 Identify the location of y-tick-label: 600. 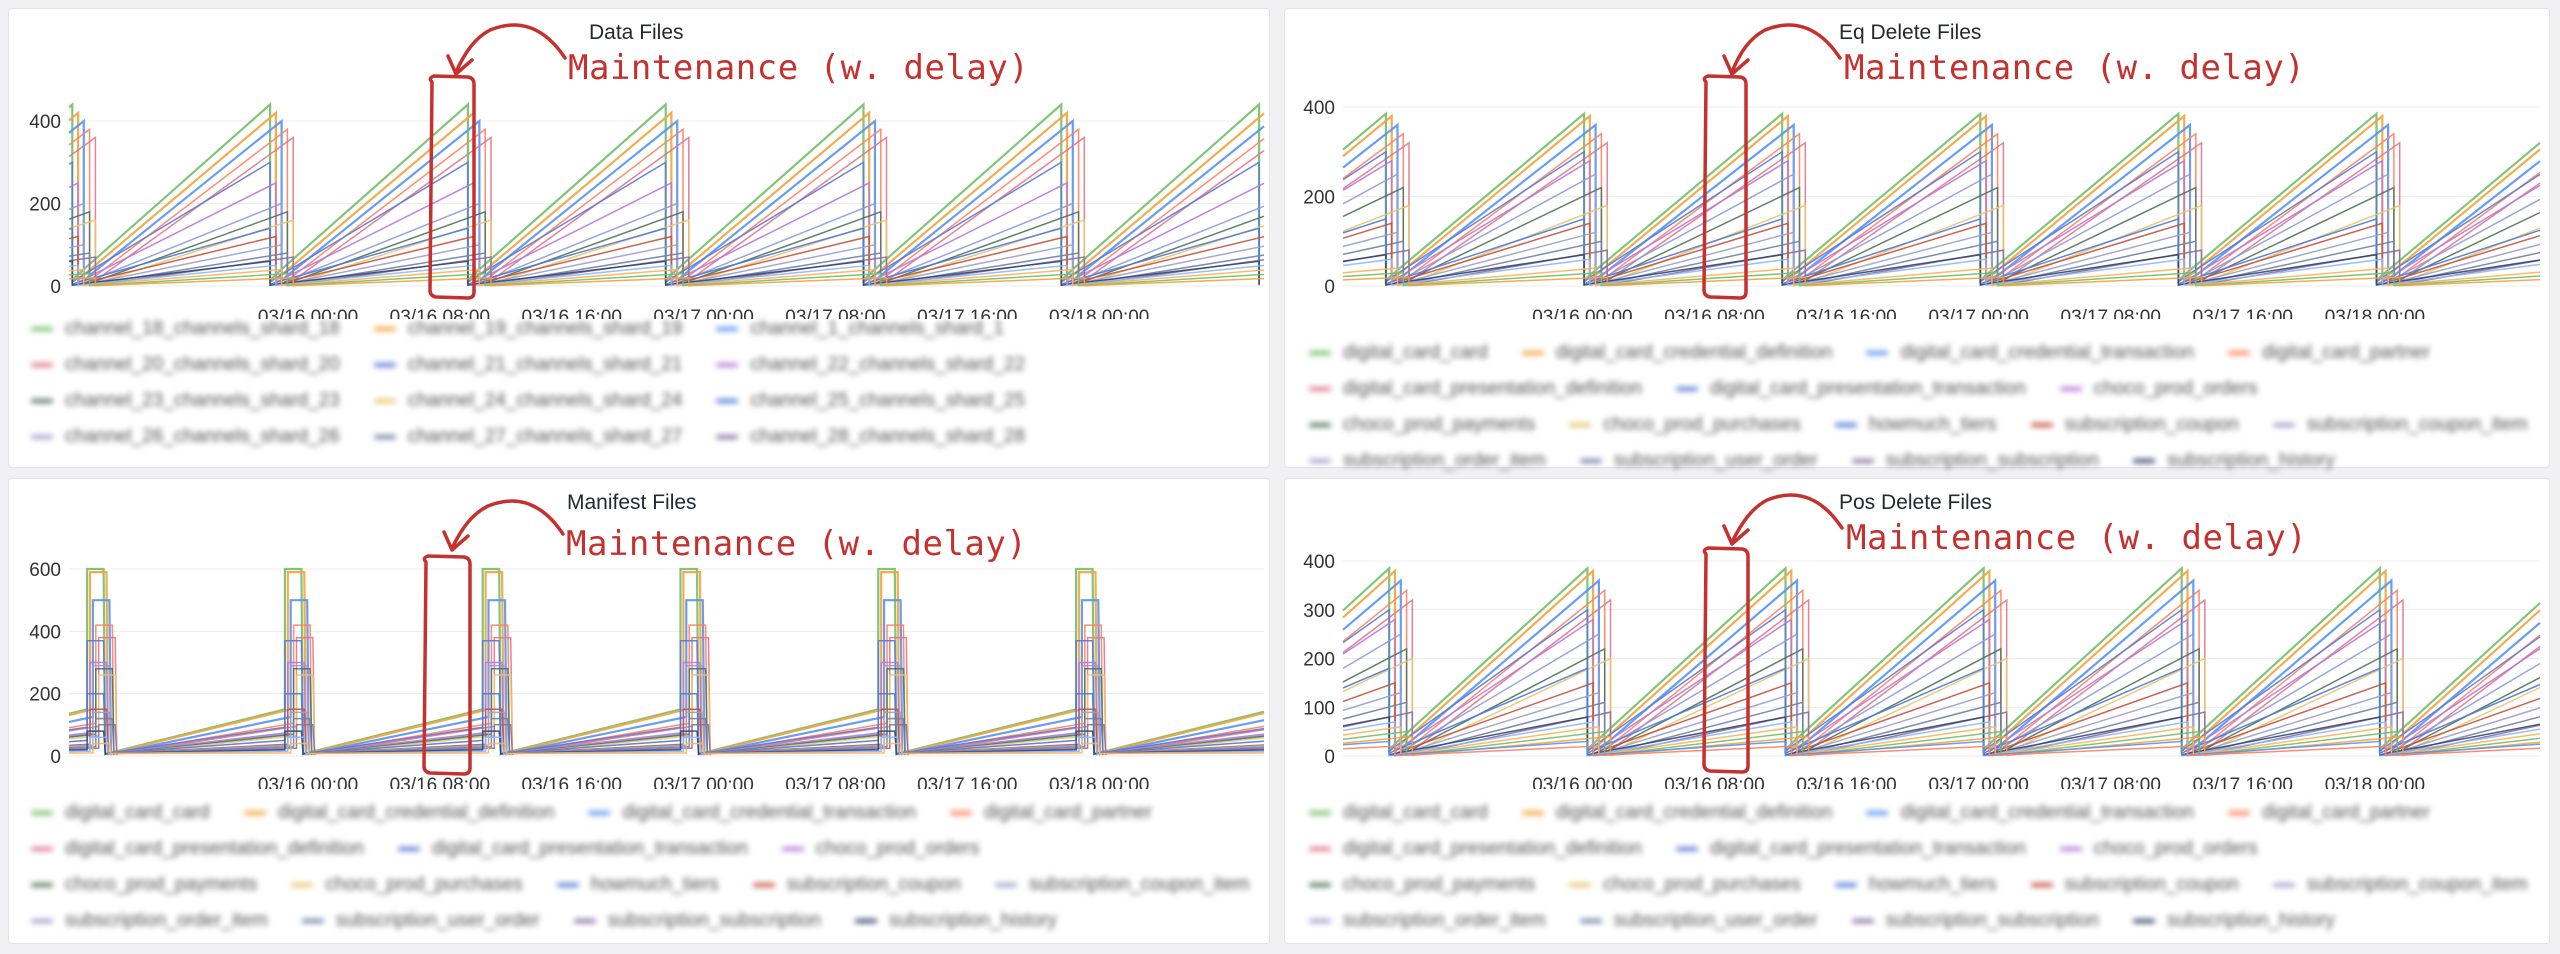
(45, 570).